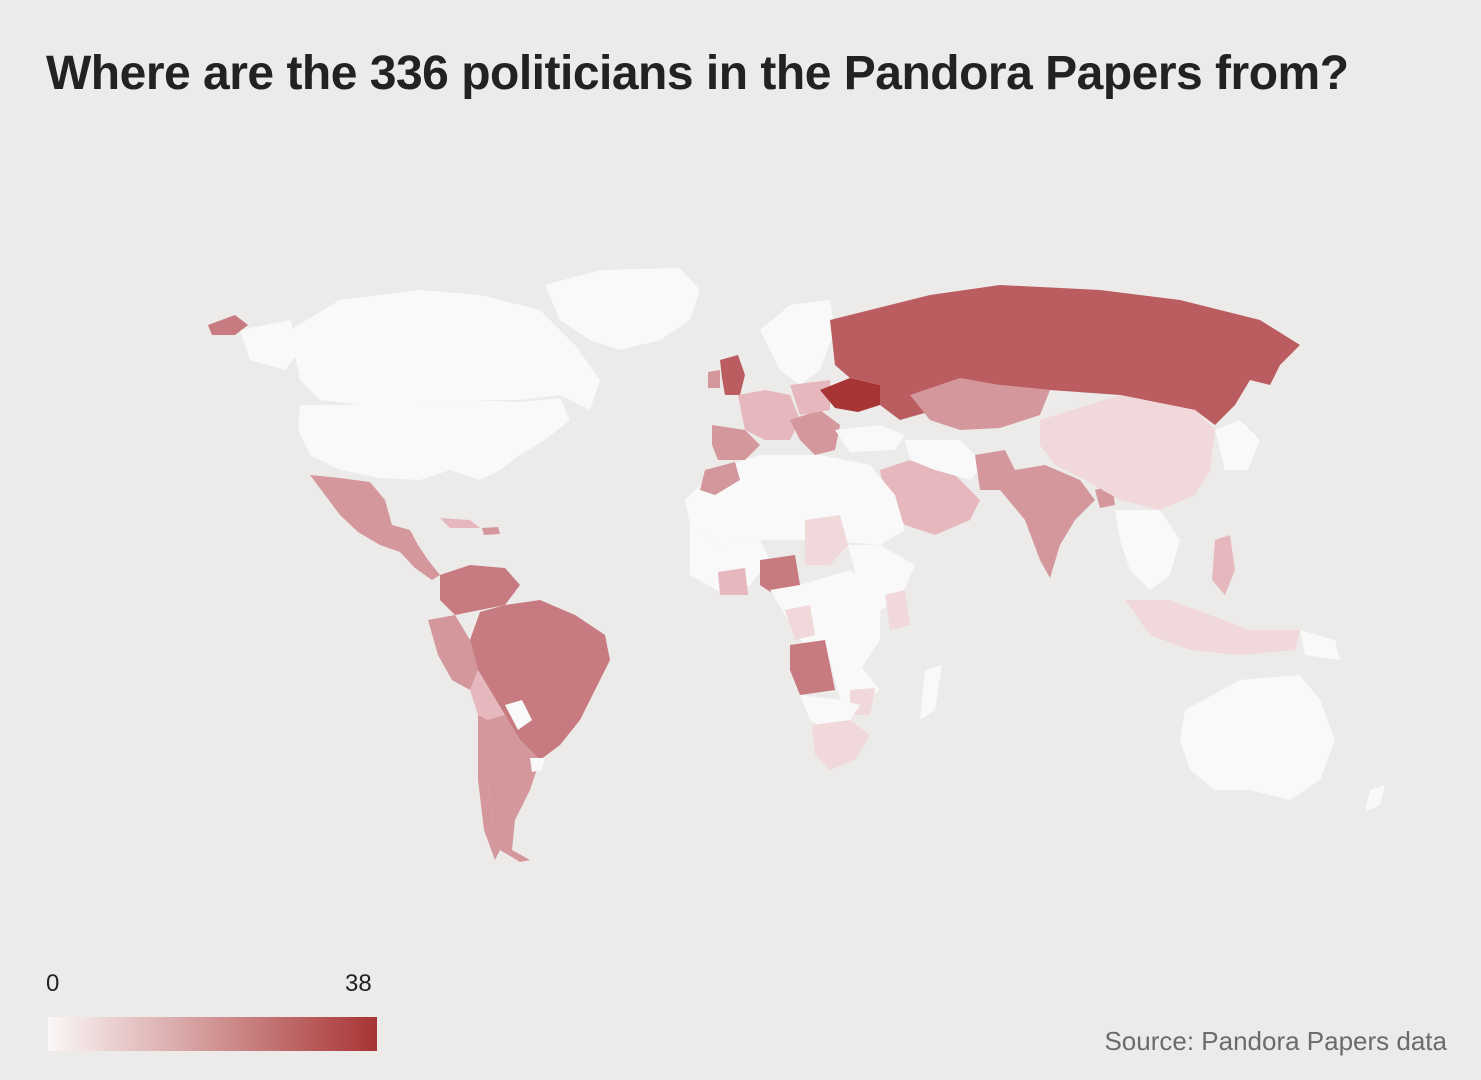 This screenshot has width=1481, height=1080. What do you see at coordinates (1275, 1041) in the screenshot?
I see `source-note: Source: Pandora Papers data` at bounding box center [1275, 1041].